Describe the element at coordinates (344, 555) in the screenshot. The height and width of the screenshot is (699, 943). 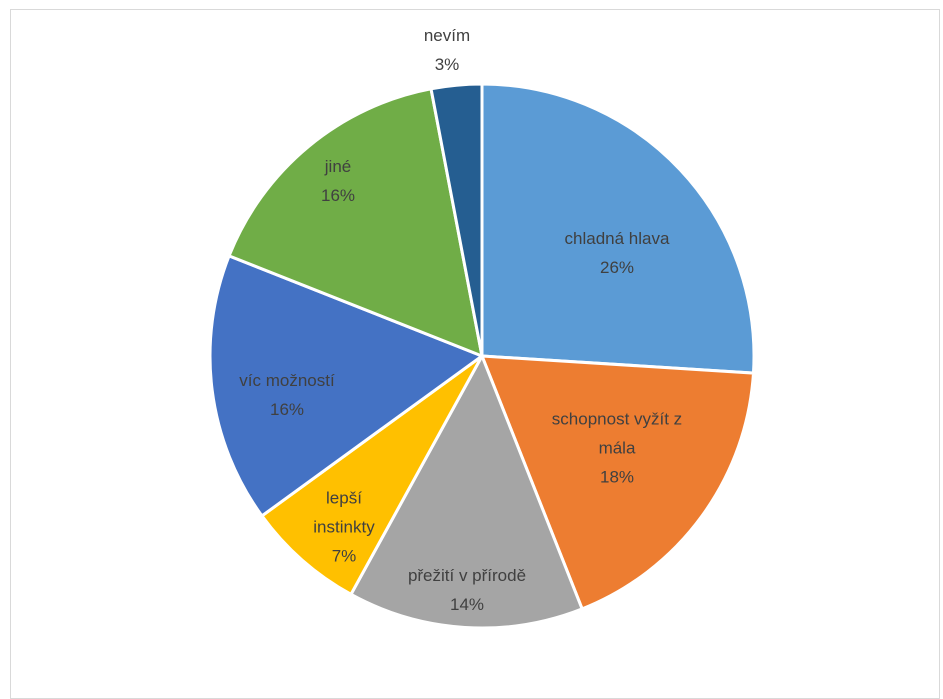
I see `slice-percent-label: 7%` at that location.